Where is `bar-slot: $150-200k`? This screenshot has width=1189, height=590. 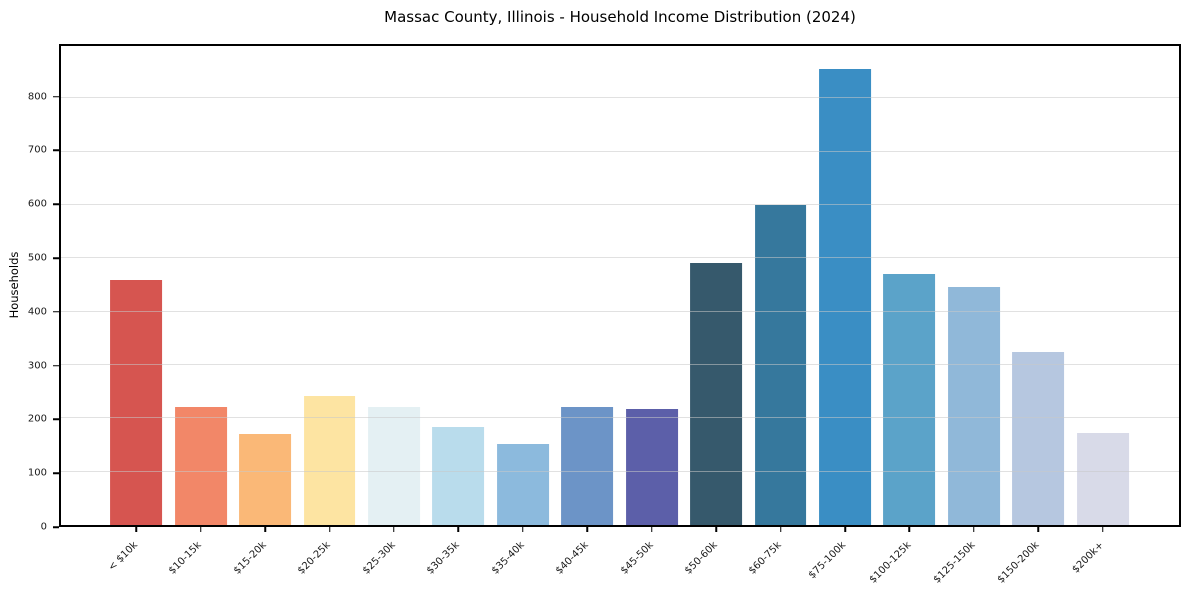 bar-slot: $150-200k is located at coordinates (1033, 316).